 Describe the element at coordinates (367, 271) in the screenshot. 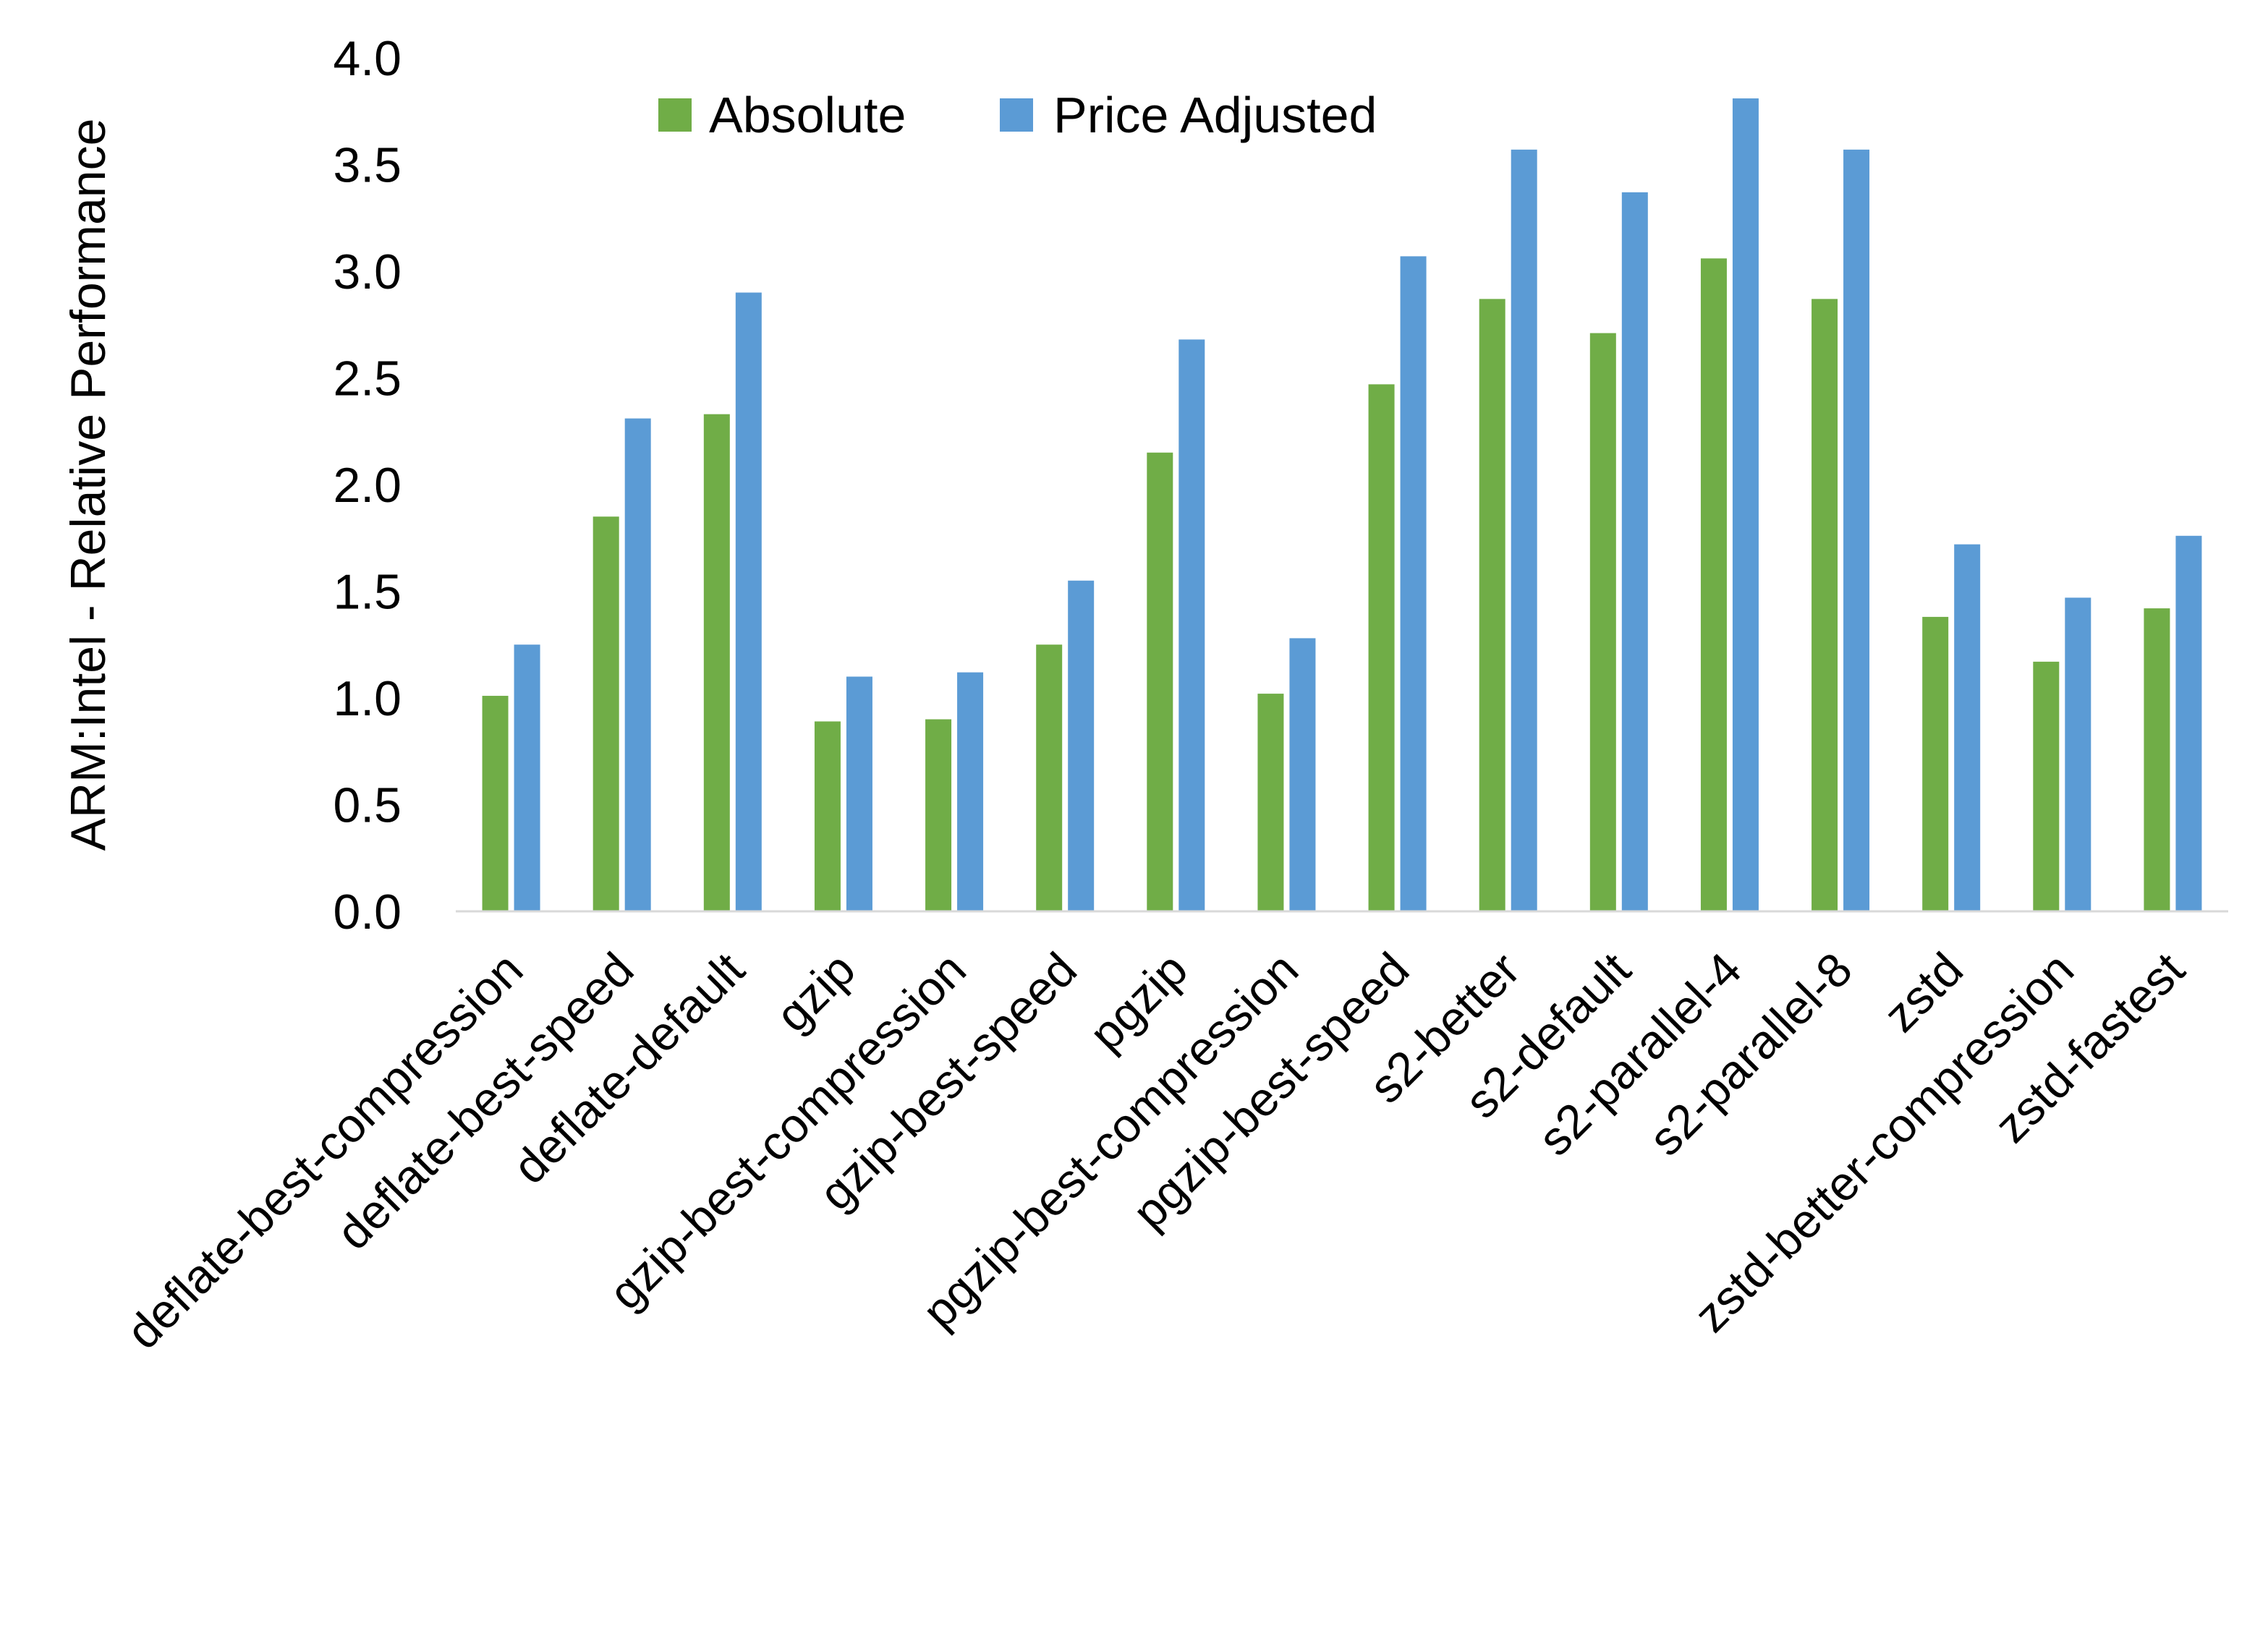

I see `y-tick-label: 3.0` at that location.